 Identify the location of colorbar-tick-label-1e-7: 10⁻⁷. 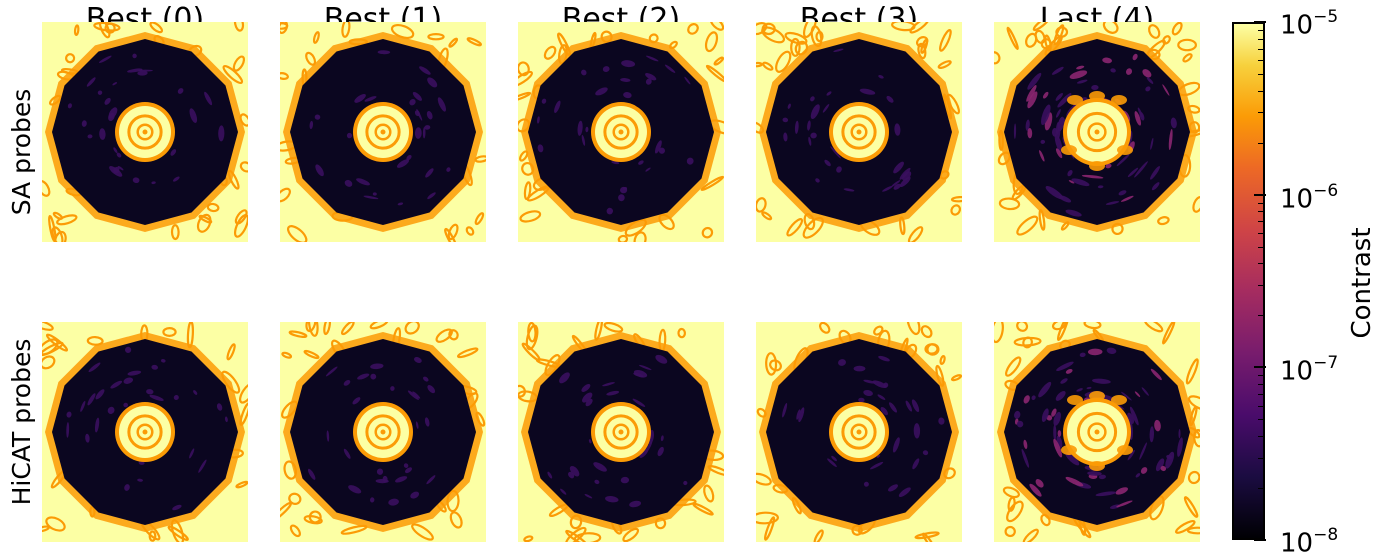
(1309, 370).